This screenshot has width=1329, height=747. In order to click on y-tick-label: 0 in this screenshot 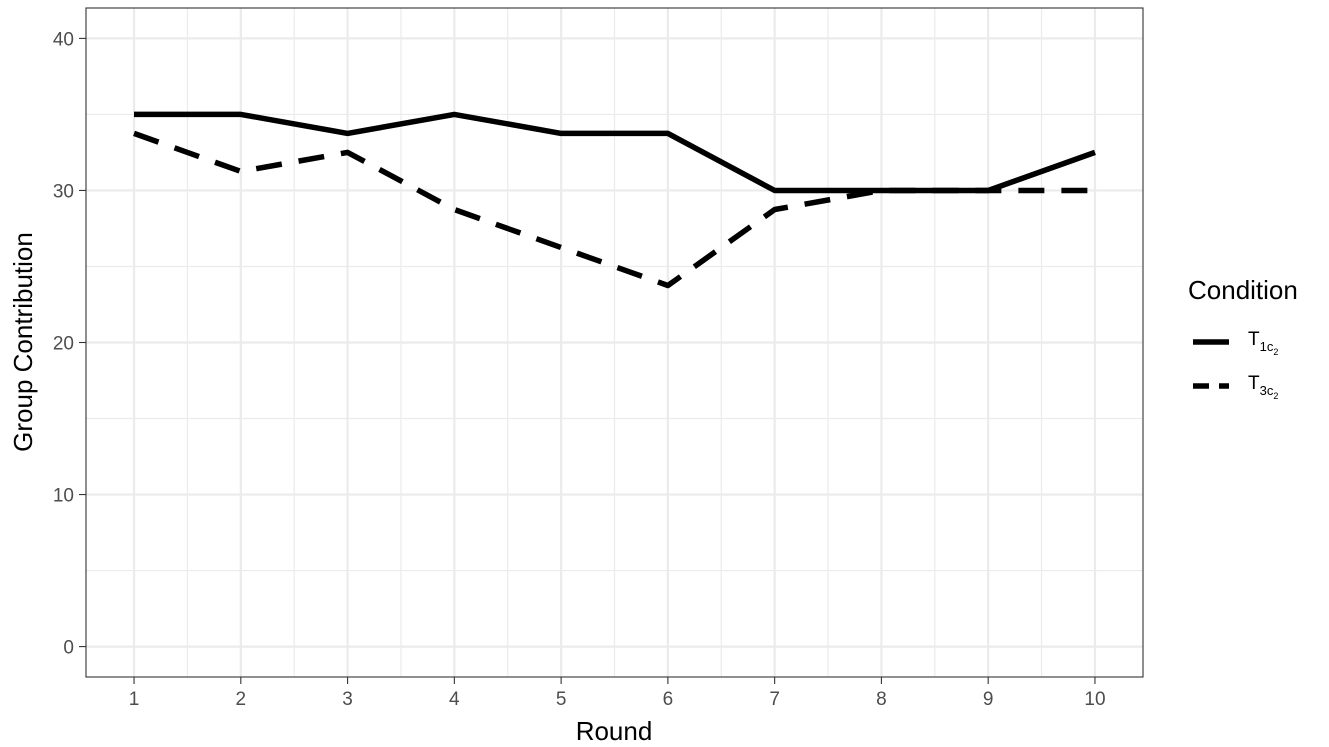, I will do `click(68, 648)`.